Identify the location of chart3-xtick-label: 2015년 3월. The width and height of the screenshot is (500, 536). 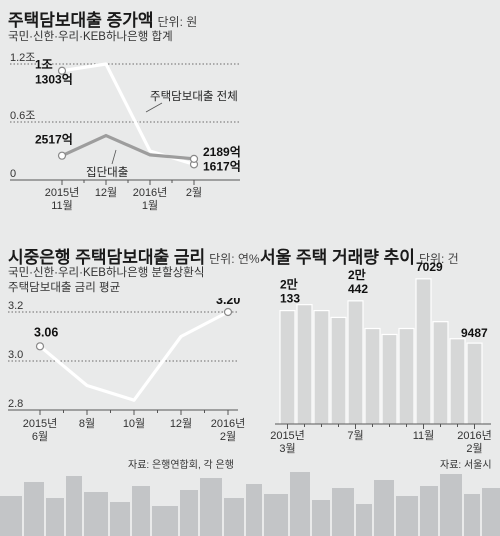
(287, 442).